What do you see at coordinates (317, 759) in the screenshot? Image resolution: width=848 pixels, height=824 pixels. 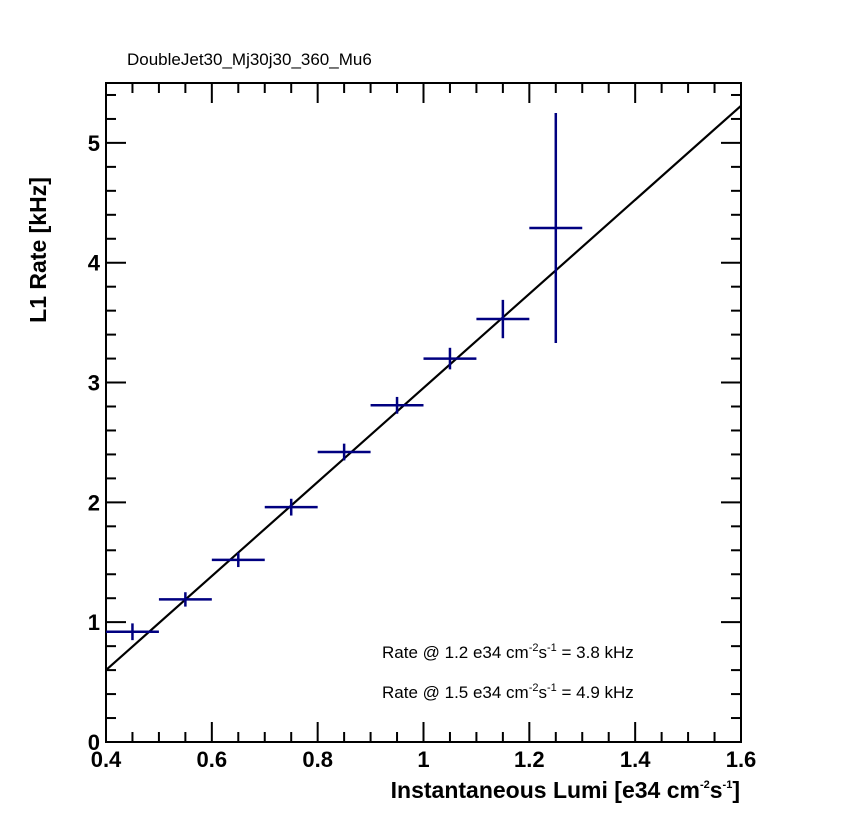 I see `x-tick-label: 0.8` at bounding box center [317, 759].